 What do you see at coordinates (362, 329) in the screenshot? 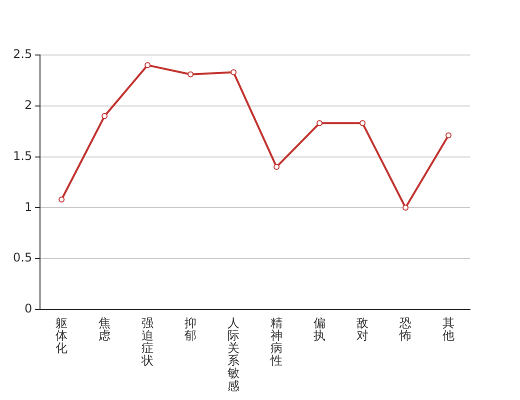
I see `x-tick-label: 敌对` at bounding box center [362, 329].